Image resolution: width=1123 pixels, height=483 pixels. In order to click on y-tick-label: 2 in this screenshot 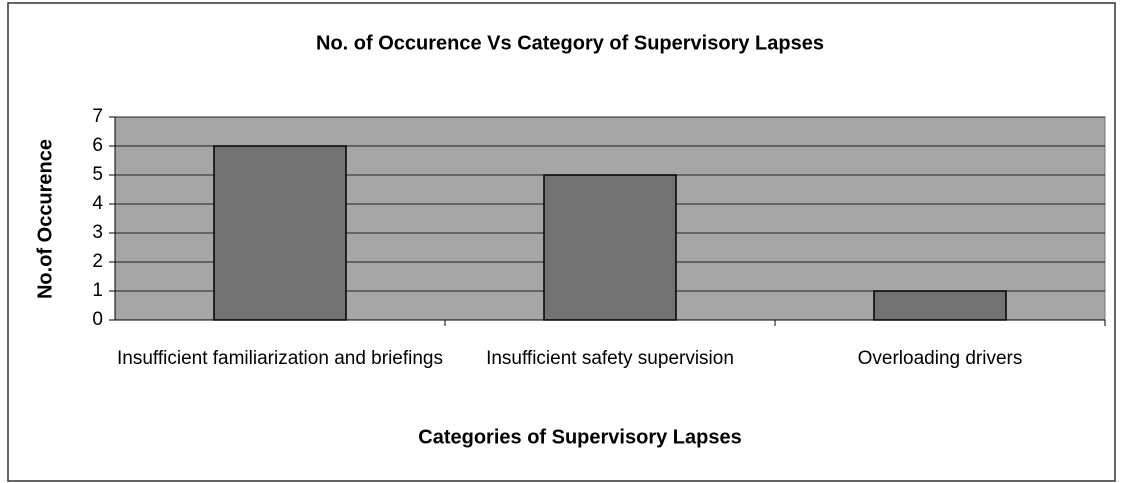, I will do `click(97, 261)`.